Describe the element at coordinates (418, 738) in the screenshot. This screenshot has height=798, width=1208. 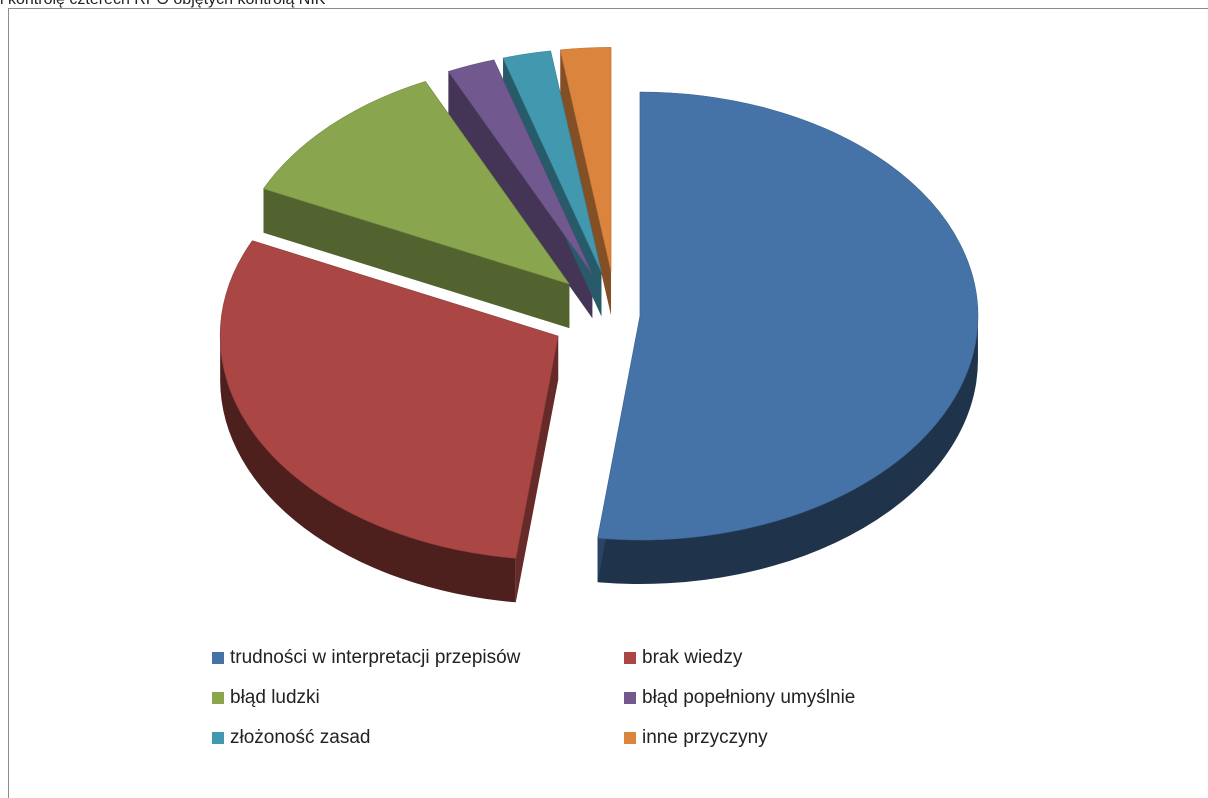
I see `legend-item: złożoność zasad` at that location.